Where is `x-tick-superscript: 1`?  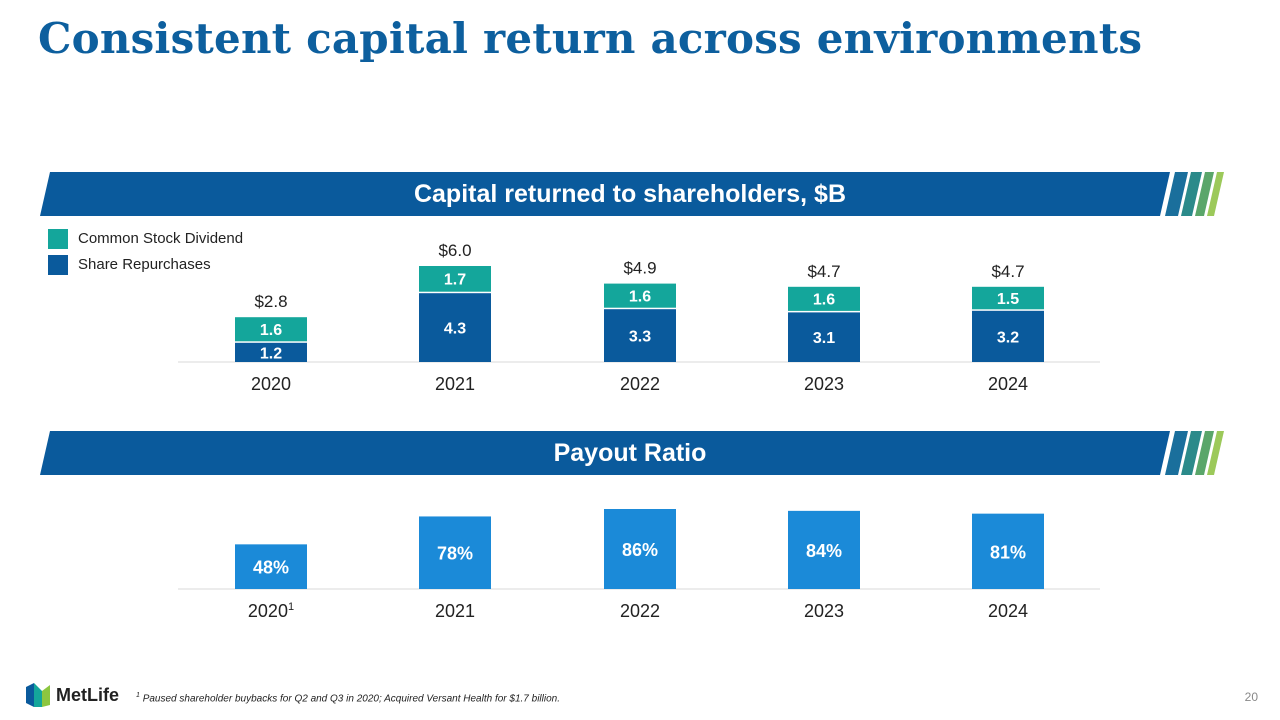 x-tick-superscript: 1 is located at coordinates (291, 607).